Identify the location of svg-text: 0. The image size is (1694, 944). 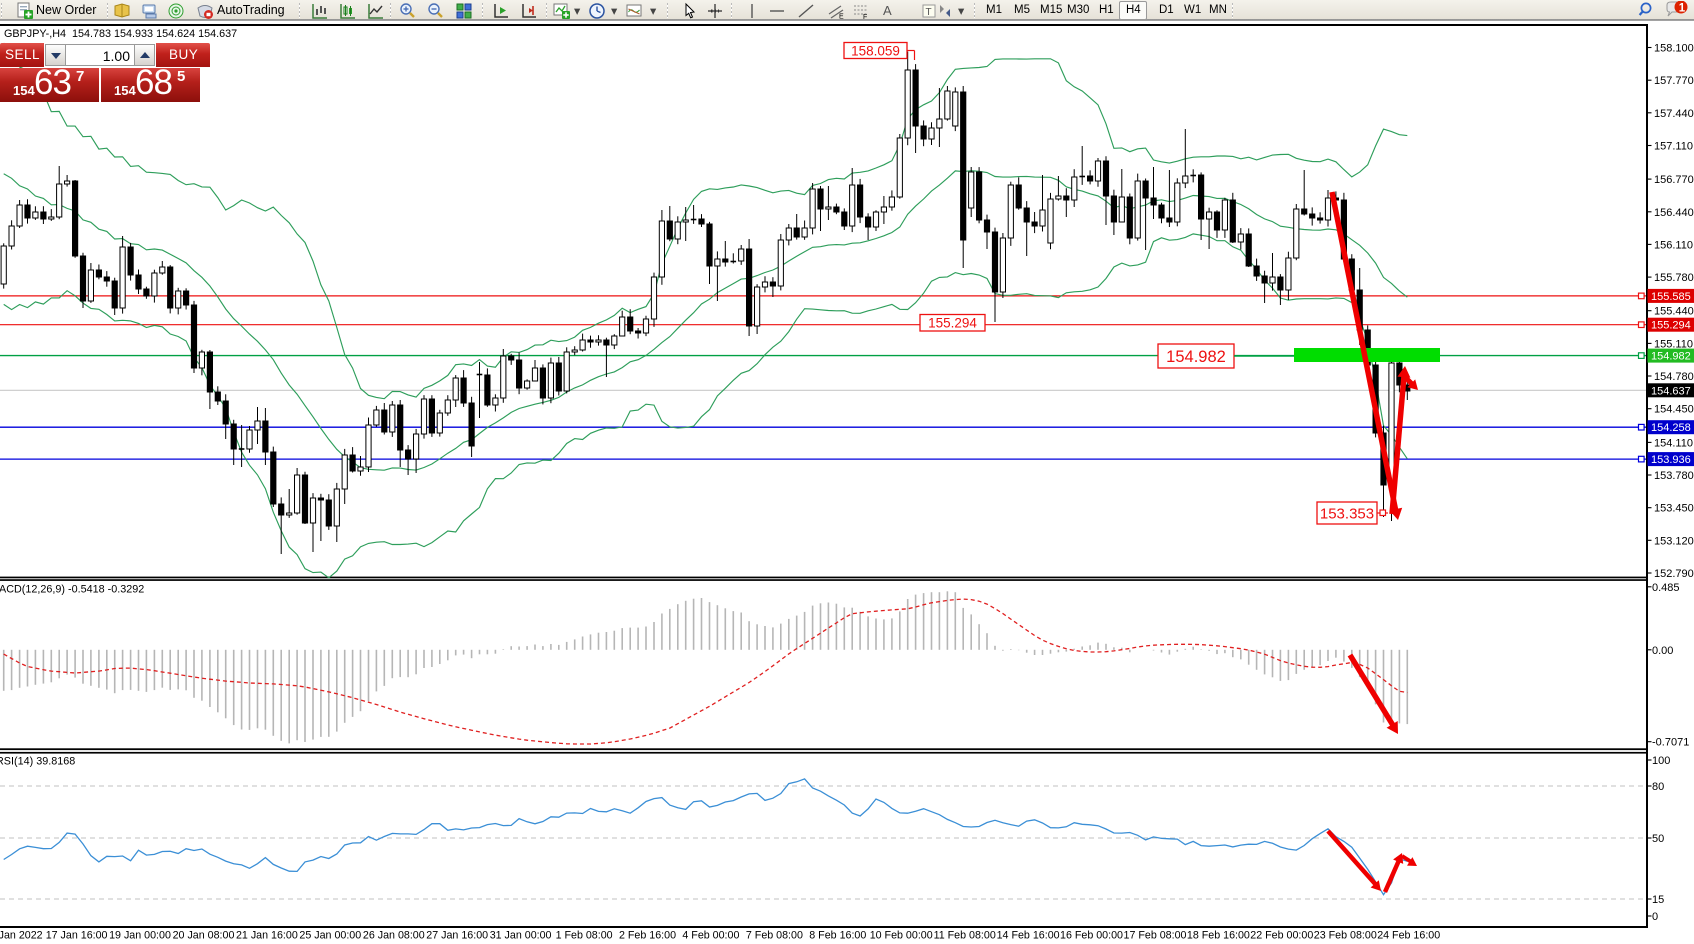
(1655, 917).